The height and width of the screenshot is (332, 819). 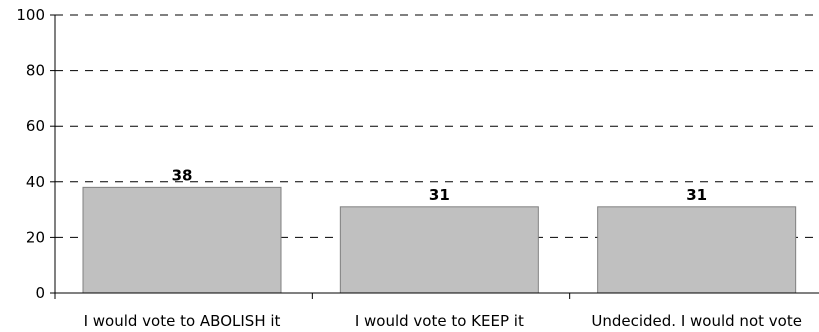 I want to click on y-tick-label: 20, so click(x=35, y=237).